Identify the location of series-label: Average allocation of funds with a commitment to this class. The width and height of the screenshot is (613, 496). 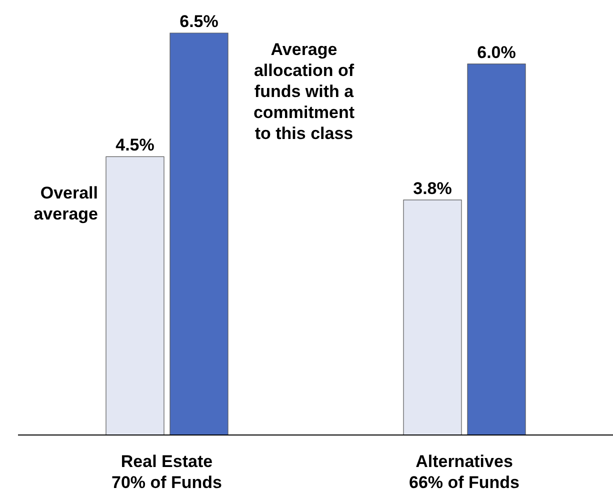
(304, 91).